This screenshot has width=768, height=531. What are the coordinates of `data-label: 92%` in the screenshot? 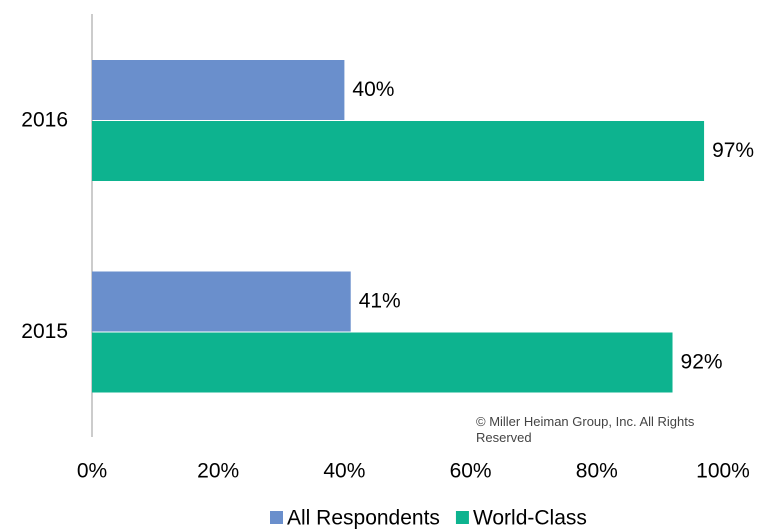 It's located at (702, 362).